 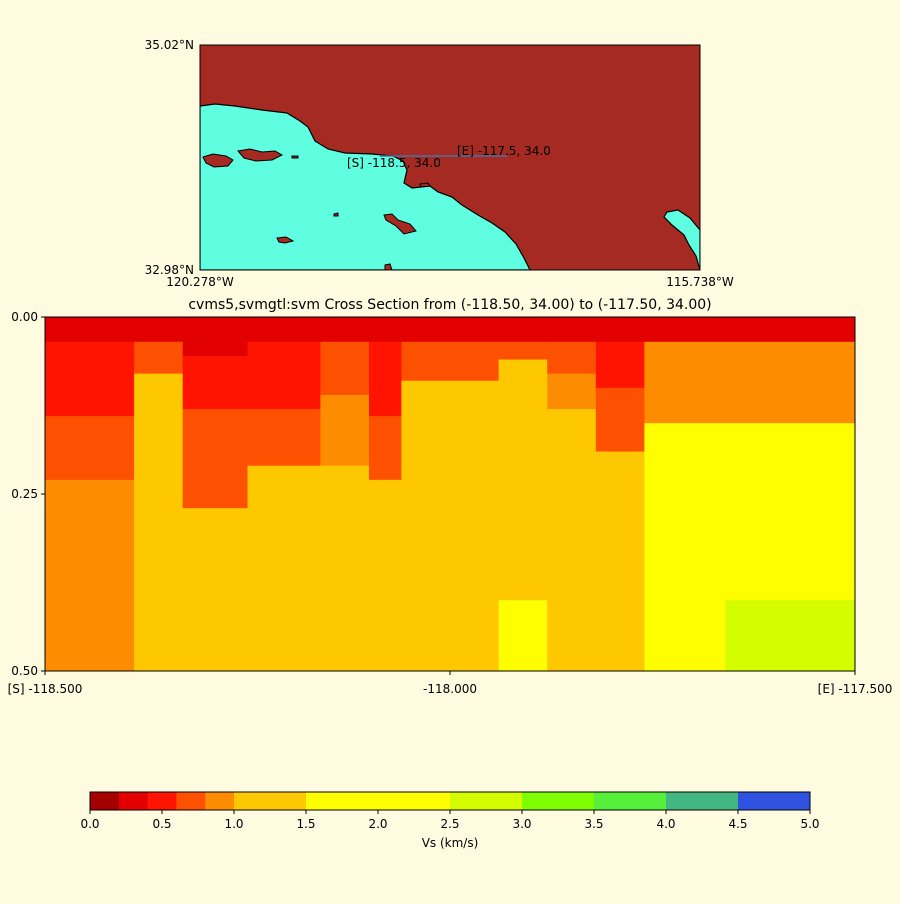 I want to click on colorbar-tick-label: 0.0, so click(x=89, y=824).